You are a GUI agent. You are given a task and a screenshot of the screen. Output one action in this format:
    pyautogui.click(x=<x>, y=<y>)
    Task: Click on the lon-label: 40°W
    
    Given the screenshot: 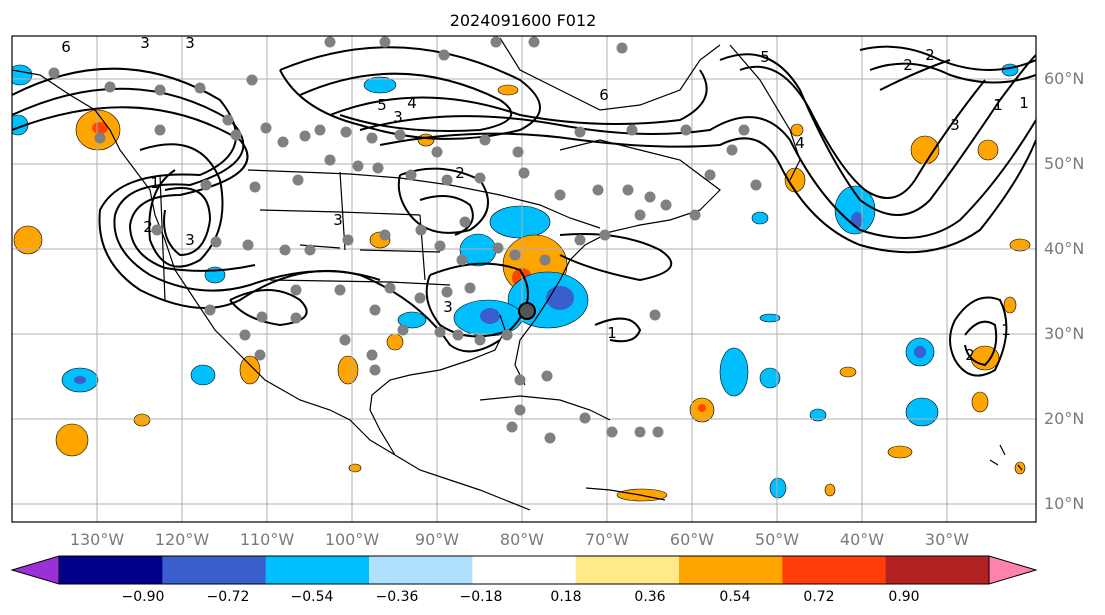 What is the action you would take?
    pyautogui.click(x=862, y=539)
    